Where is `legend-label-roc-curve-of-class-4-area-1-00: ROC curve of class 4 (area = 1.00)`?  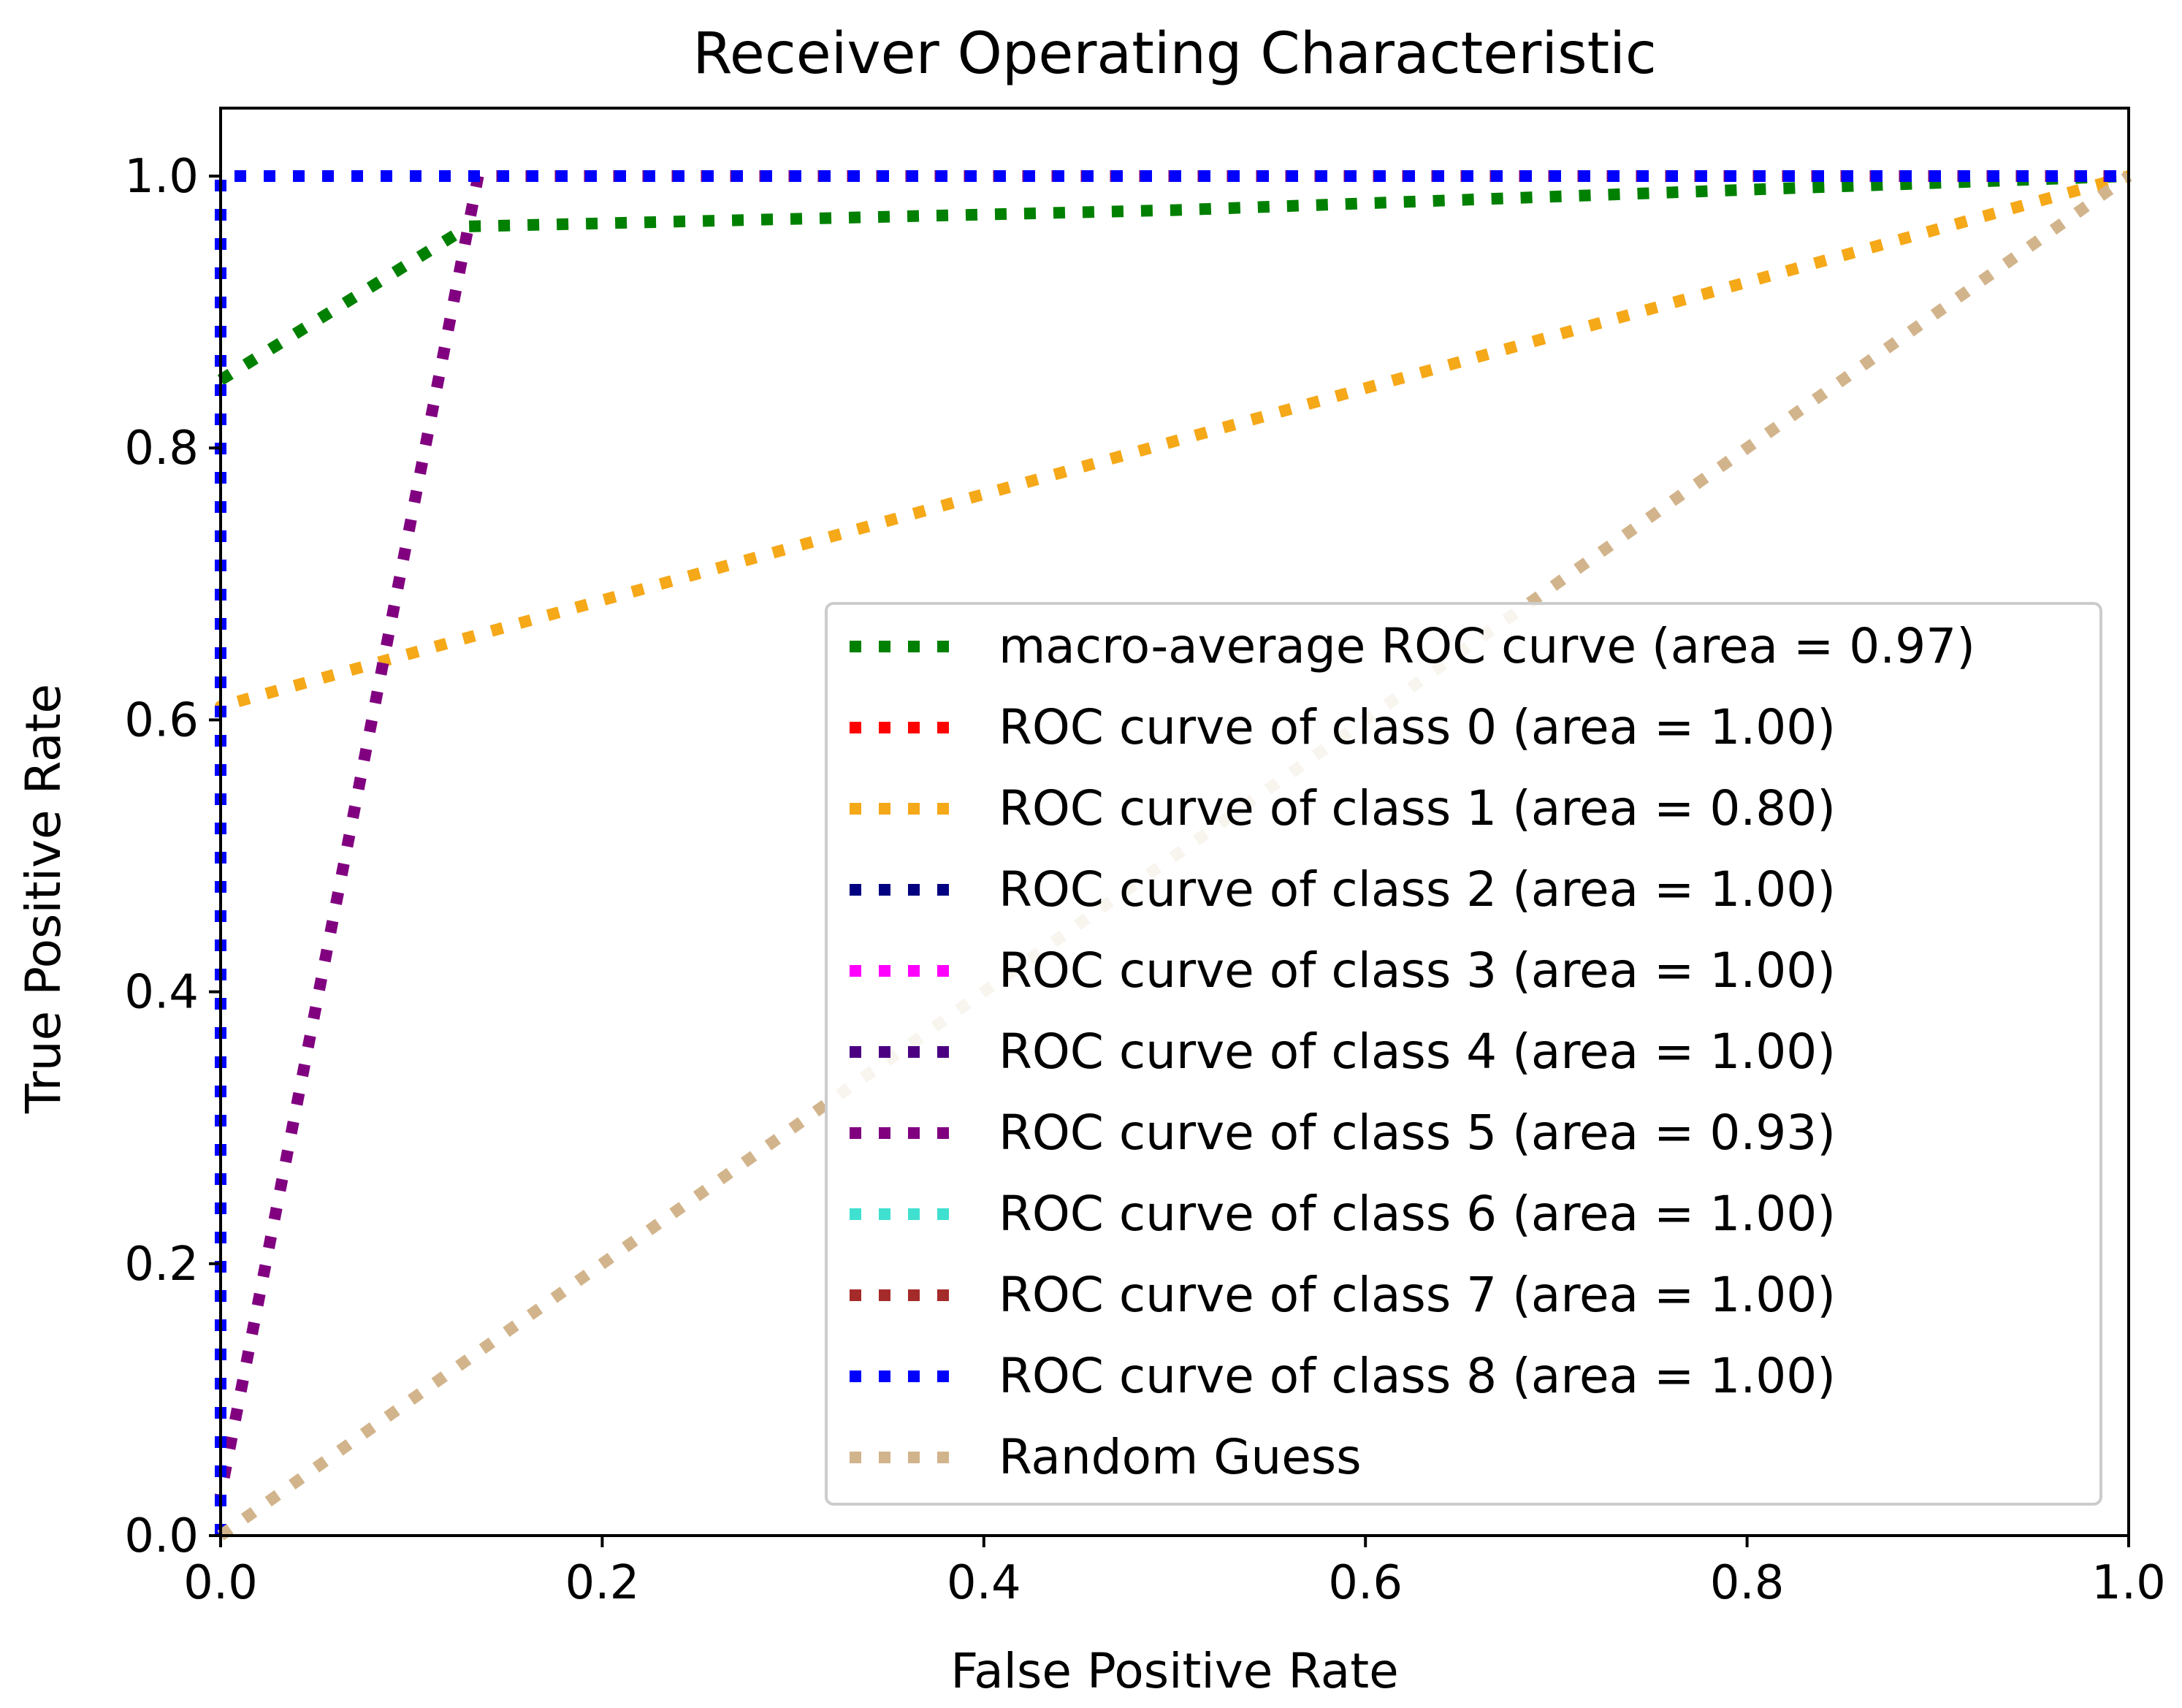 legend-label-roc-curve-of-class-4-area-1-00: ROC curve of class 4 (area = 1.00) is located at coordinates (1418, 1051).